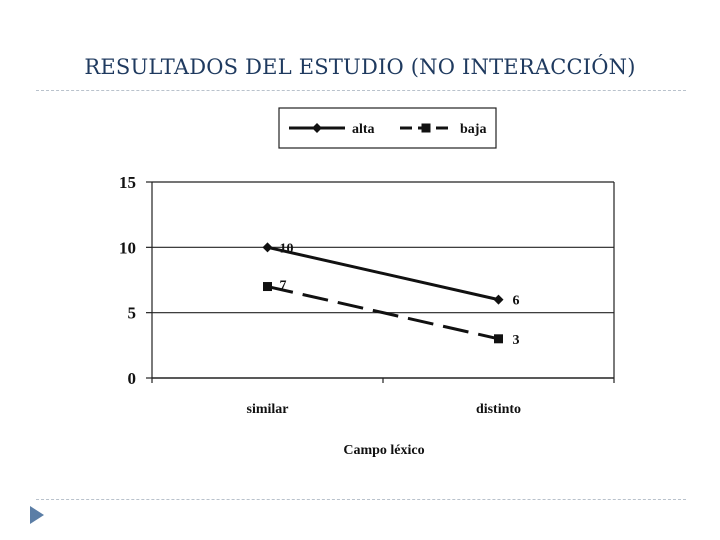 The height and width of the screenshot is (540, 720). I want to click on y-tick-label: 0, so click(132, 378).